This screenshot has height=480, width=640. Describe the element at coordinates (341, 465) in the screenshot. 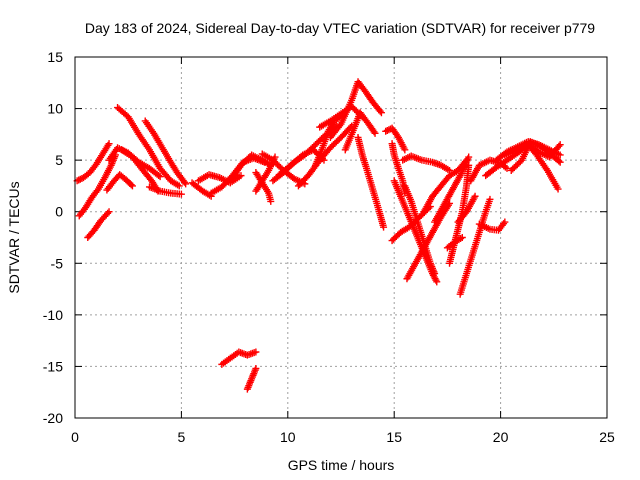

I see `x-axis-label: GPS time / hours` at that location.